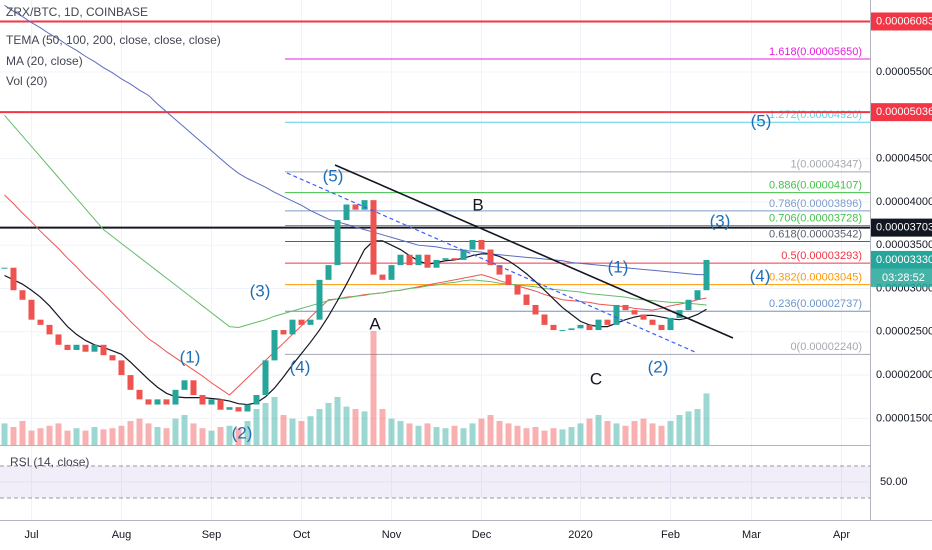 The image size is (932, 550). Describe the element at coordinates (212, 535) in the screenshot. I see `x-tick-label: Sep` at that location.